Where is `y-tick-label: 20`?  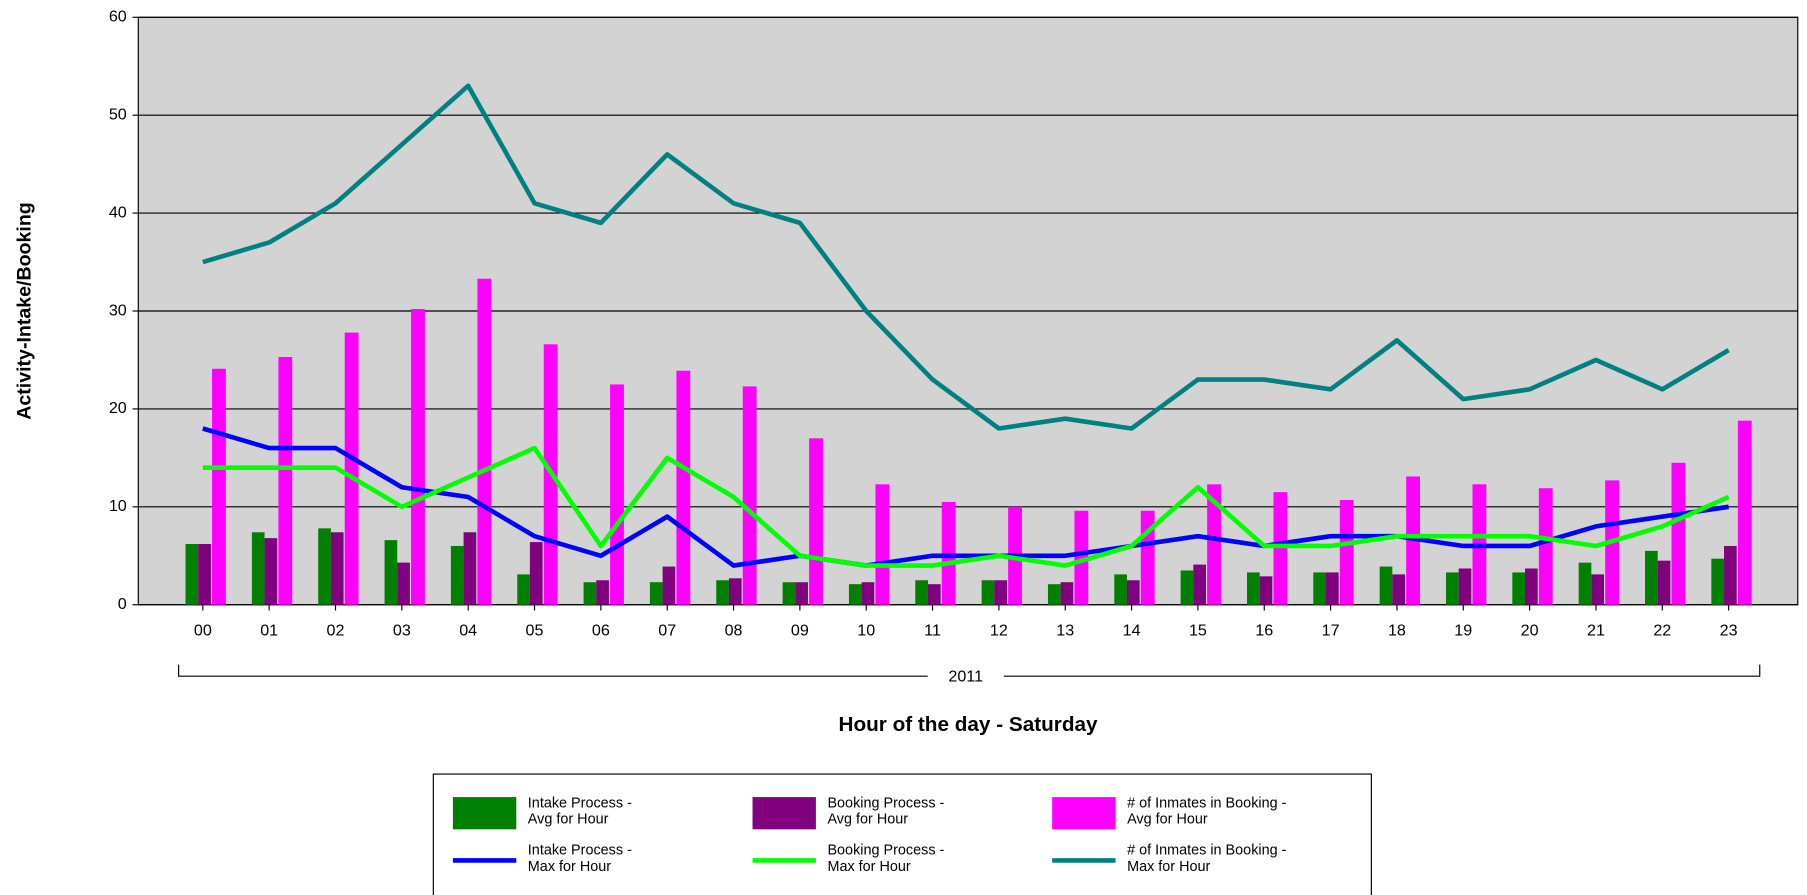 y-tick-label: 20 is located at coordinates (118, 408).